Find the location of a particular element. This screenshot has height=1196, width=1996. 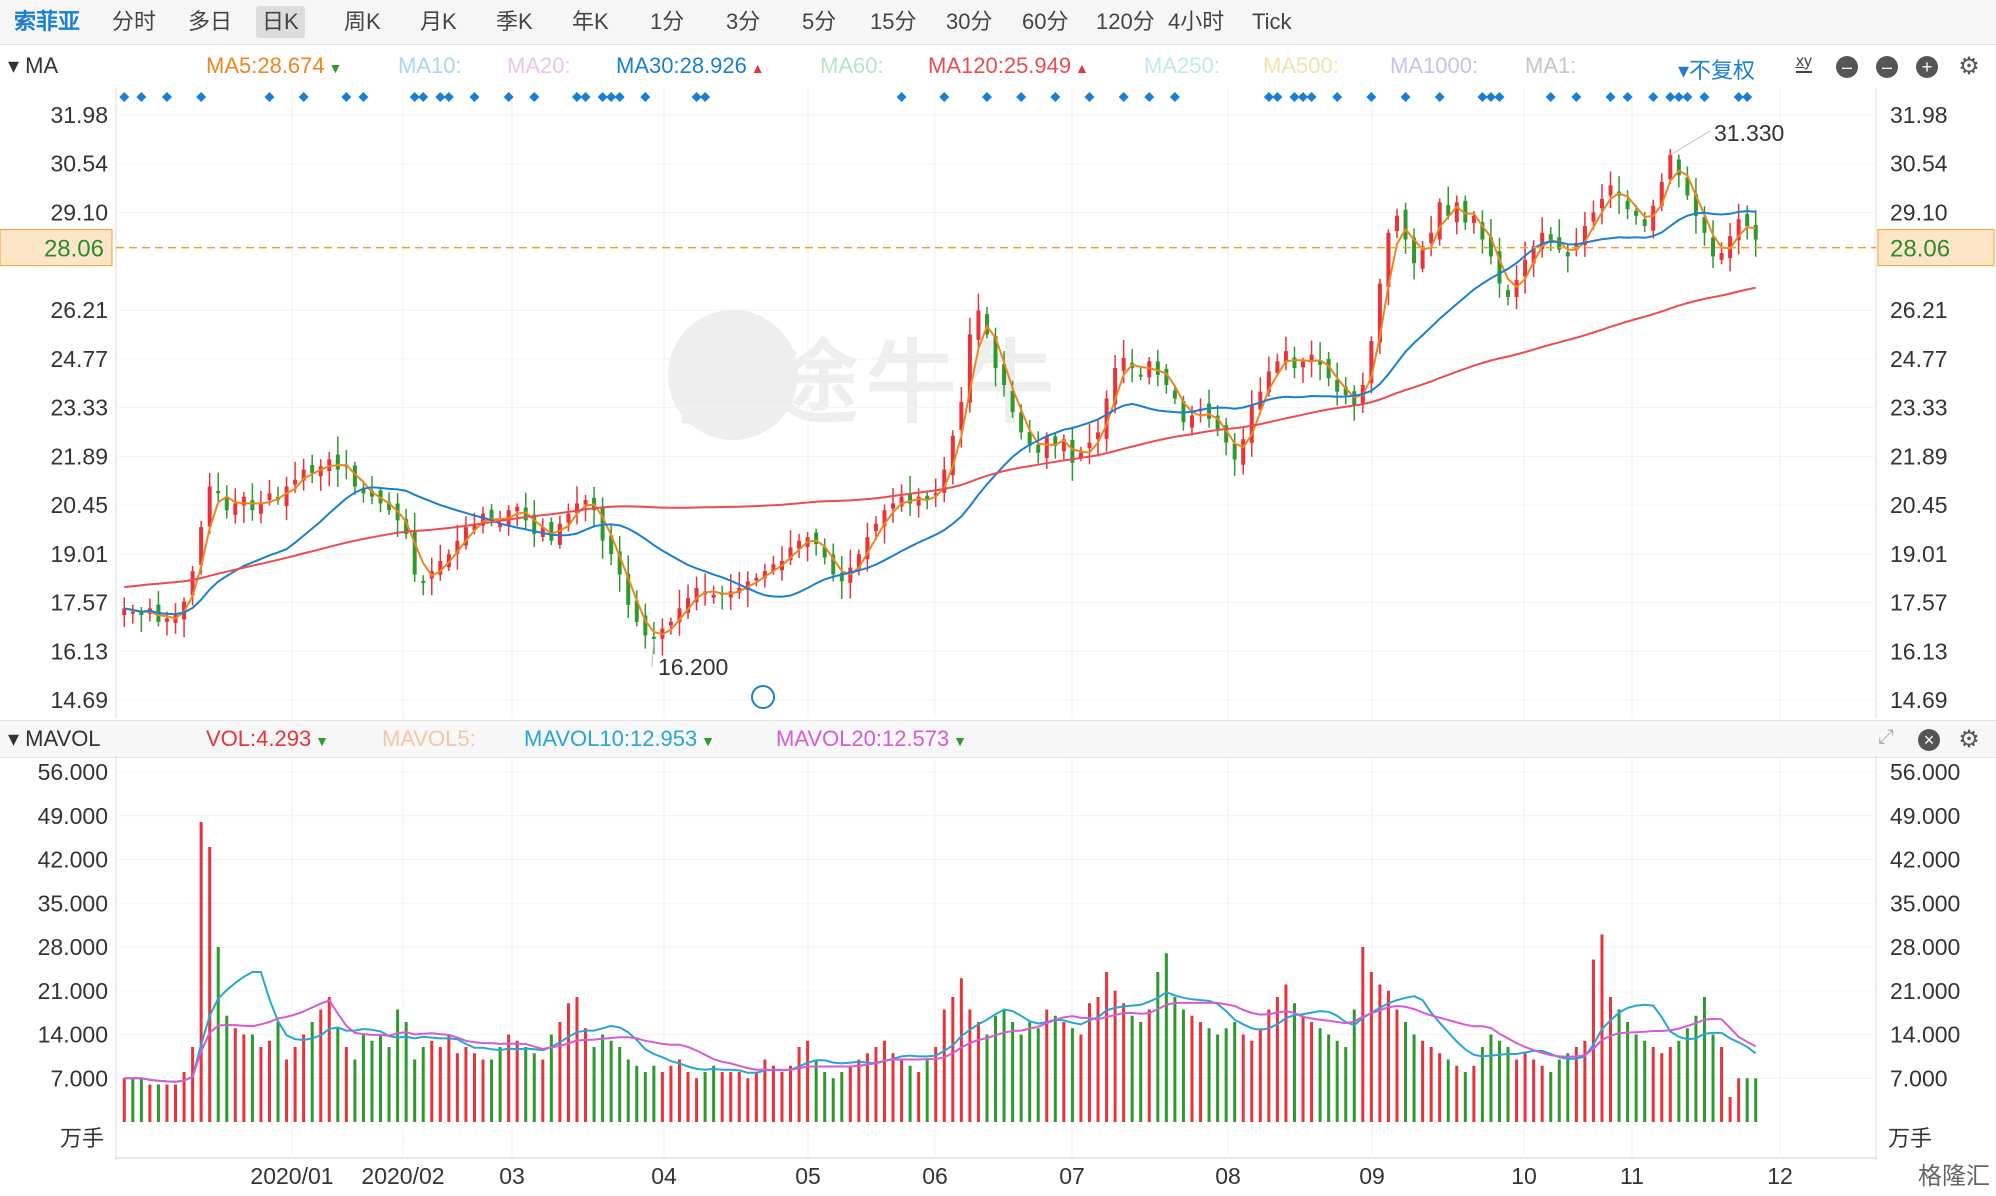

x-tick-label: 10 is located at coordinates (1524, 1176).